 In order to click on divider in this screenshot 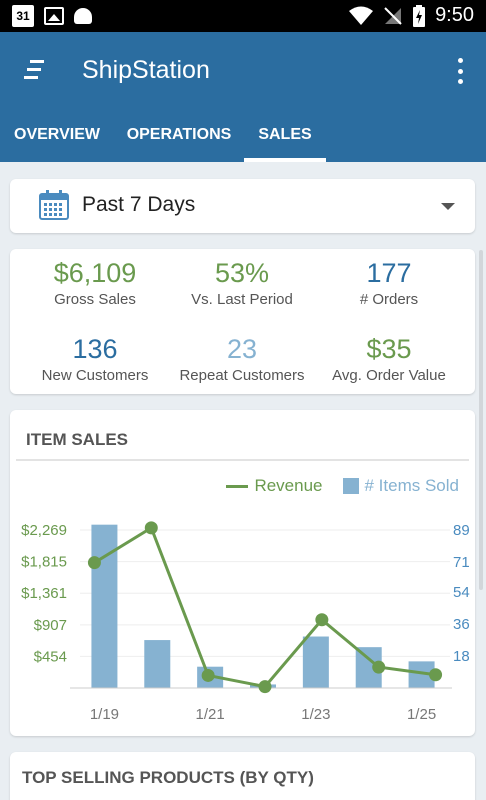, I will do `click(242, 460)`.